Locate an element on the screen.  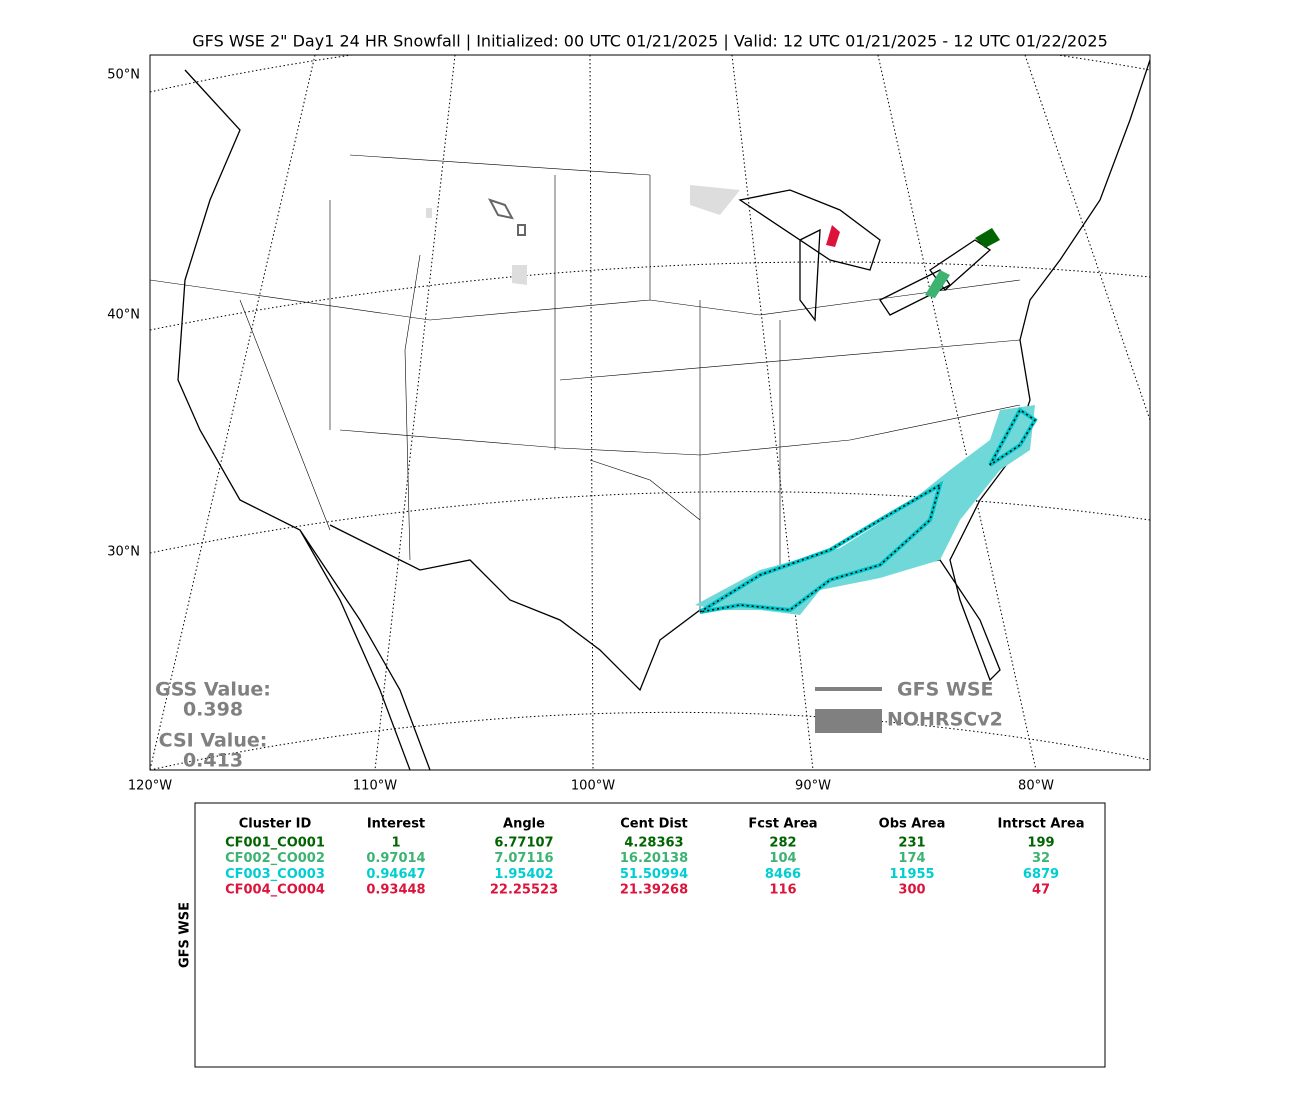
table-cell: 6.77107 is located at coordinates (523, 843).